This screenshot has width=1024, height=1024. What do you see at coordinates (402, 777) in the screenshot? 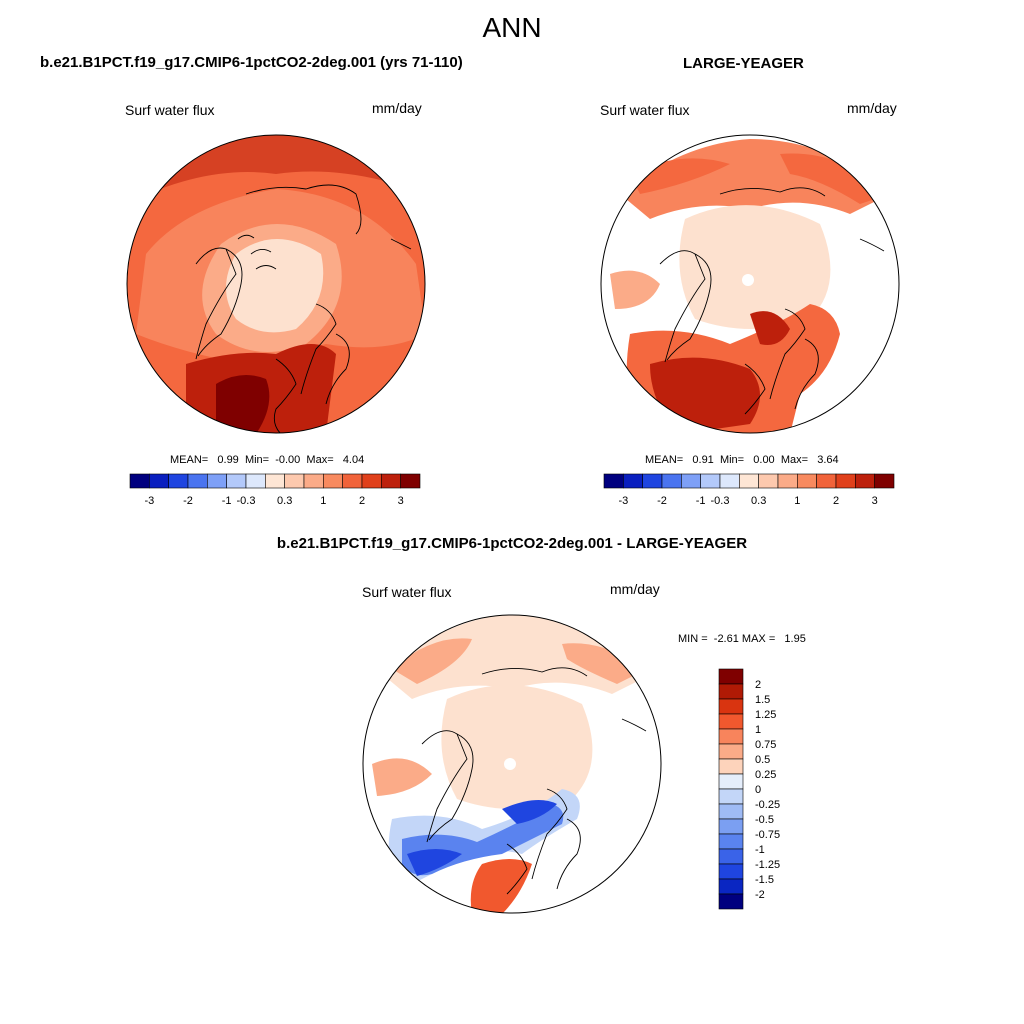
I see `map3-baffin-pos` at bounding box center [402, 777].